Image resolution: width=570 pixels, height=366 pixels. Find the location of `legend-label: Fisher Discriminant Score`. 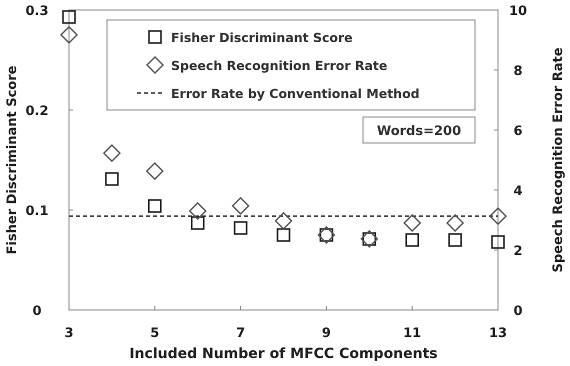

legend-label: Fisher Discriminant Score is located at coordinates (262, 37).